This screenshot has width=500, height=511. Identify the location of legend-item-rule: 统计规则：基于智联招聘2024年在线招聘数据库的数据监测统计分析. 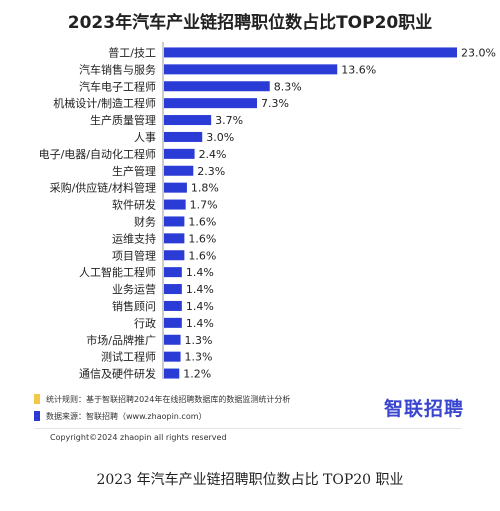
(162, 399).